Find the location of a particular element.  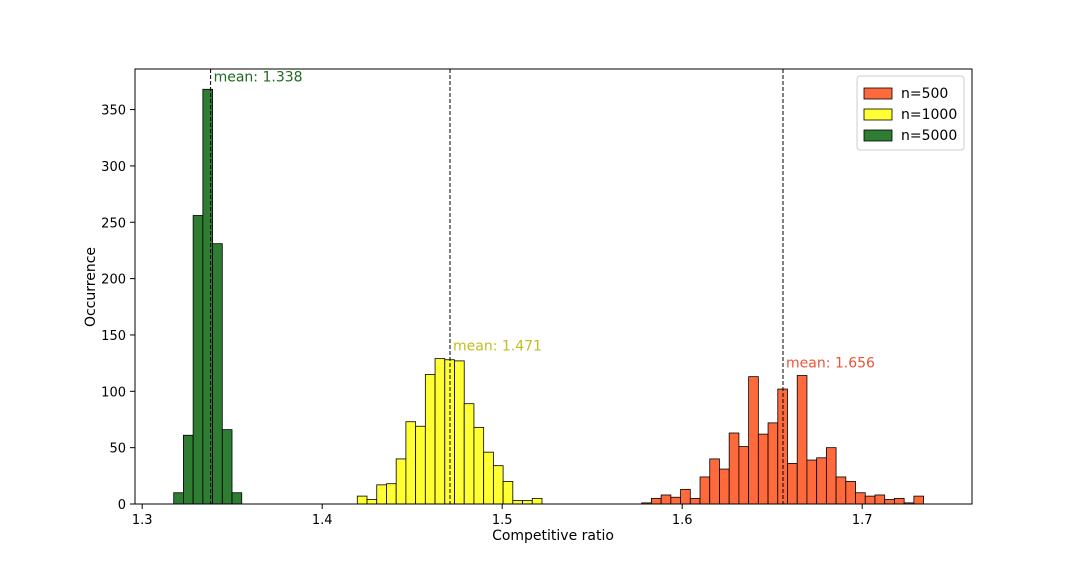

y-tick-label: 250 is located at coordinates (113, 223).